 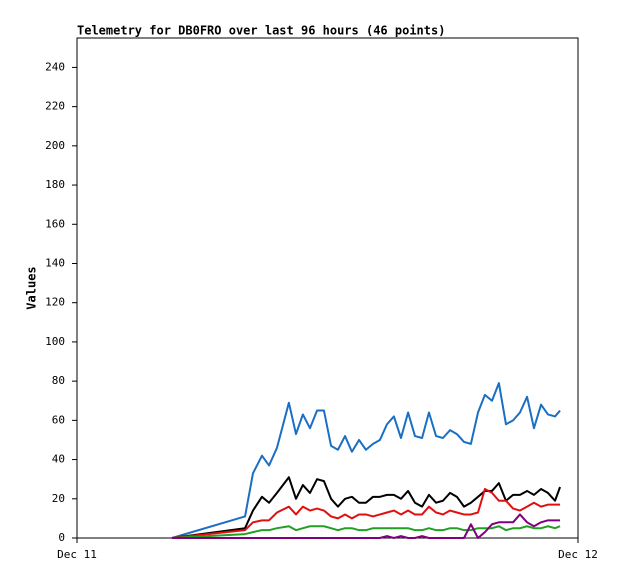 I want to click on y-tick-label: 100, so click(x=55, y=341).